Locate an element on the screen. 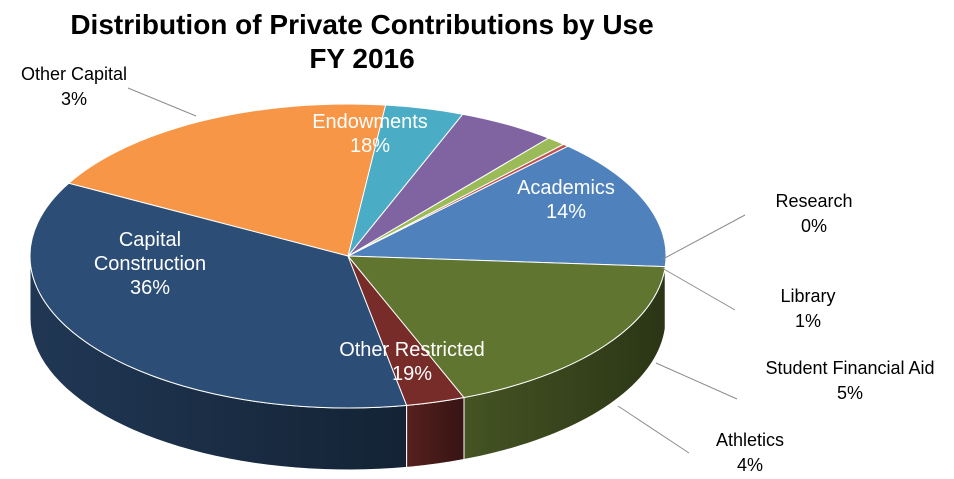 This screenshot has width=954, height=479. chart-subtitle: FY 2016 is located at coordinates (361, 58).